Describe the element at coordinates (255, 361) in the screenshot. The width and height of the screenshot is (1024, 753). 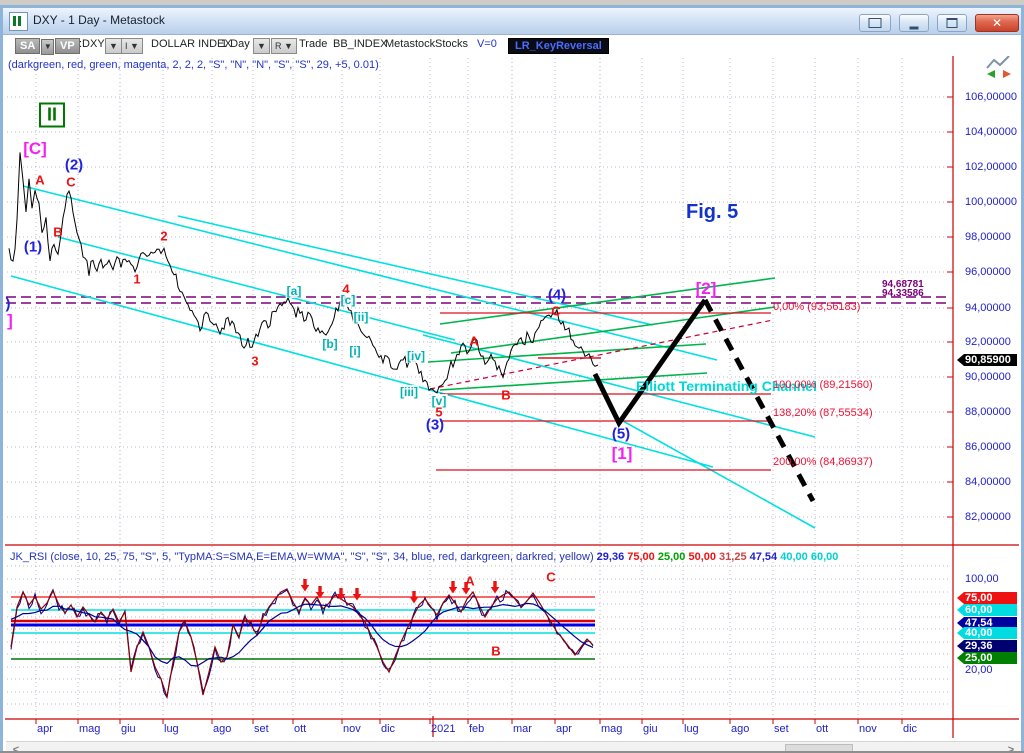
I see `wave-label: 3` at that location.